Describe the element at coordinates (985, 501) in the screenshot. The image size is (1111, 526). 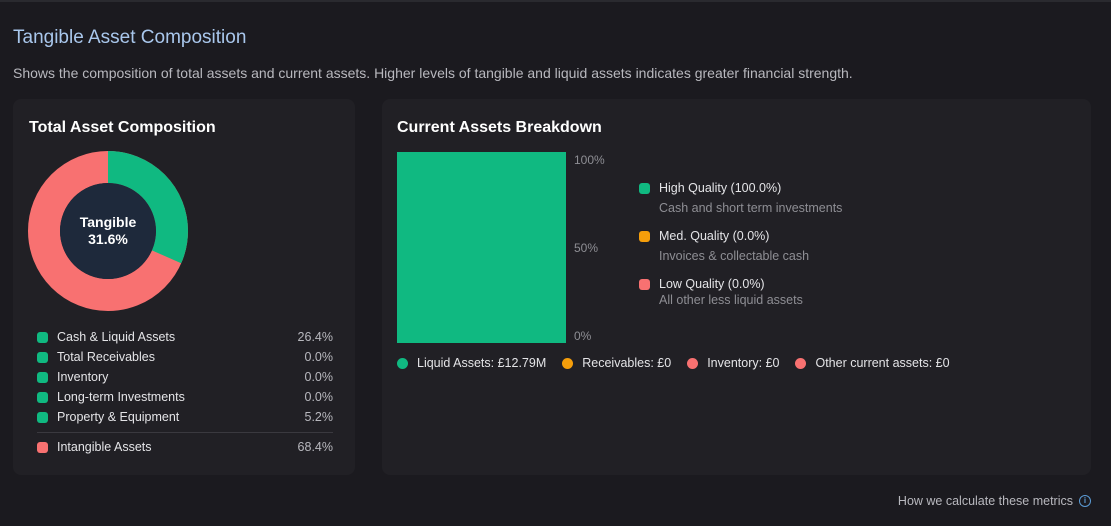
I see `methodology-link-text: How we calculate these metrics` at that location.